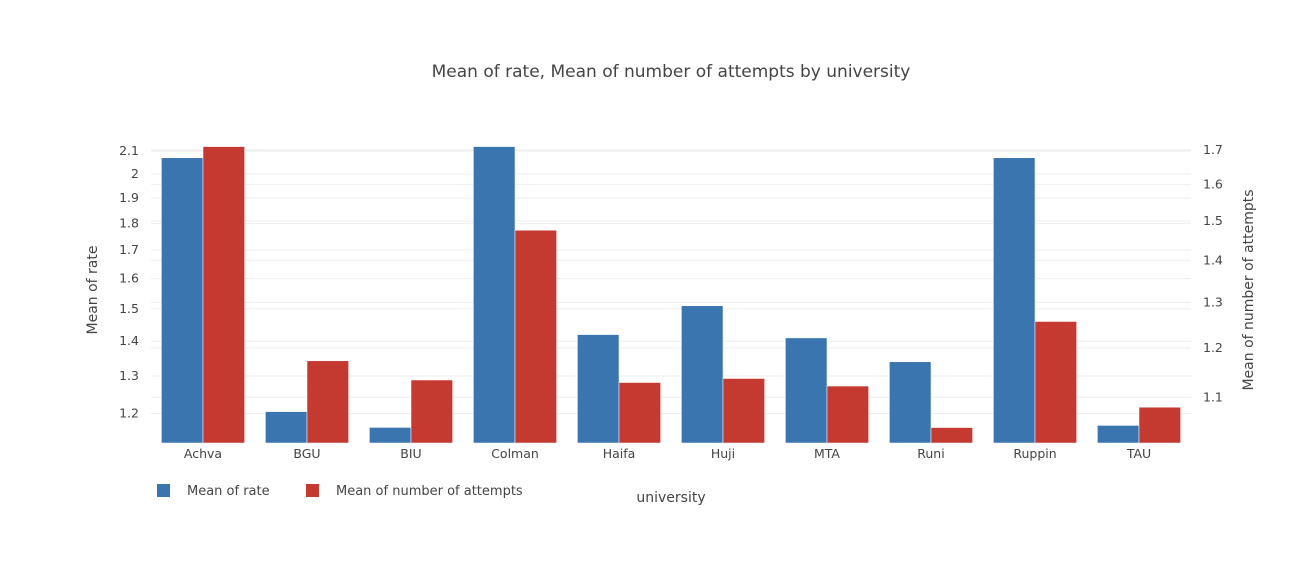  Describe the element at coordinates (723, 453) in the screenshot. I see `x-tick-label: Huji` at that location.